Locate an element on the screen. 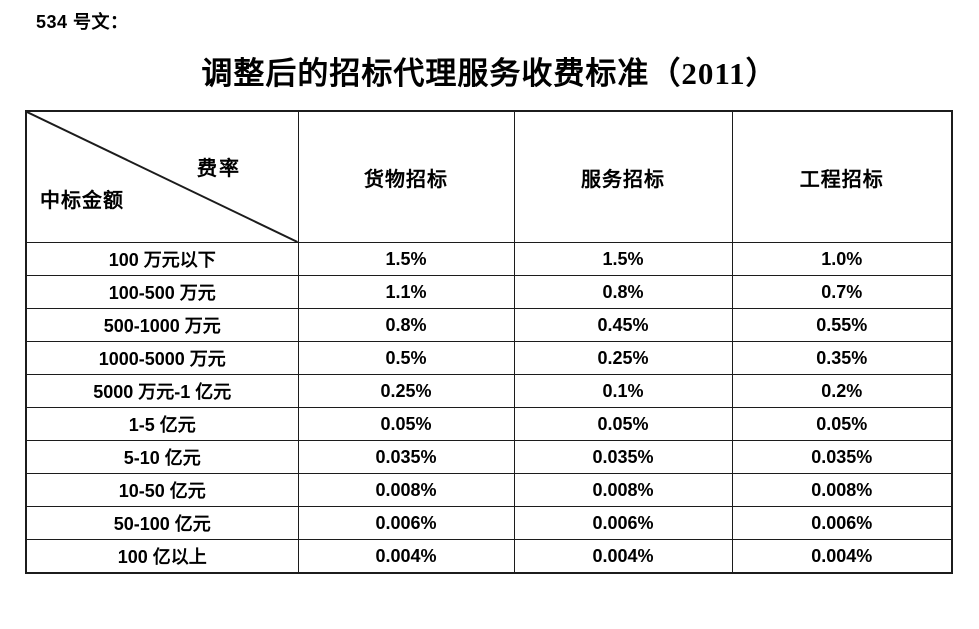 The height and width of the screenshot is (629, 979). table-row: 1-5 亿元 0.05% 0.05% 0.05% is located at coordinates (489, 424).